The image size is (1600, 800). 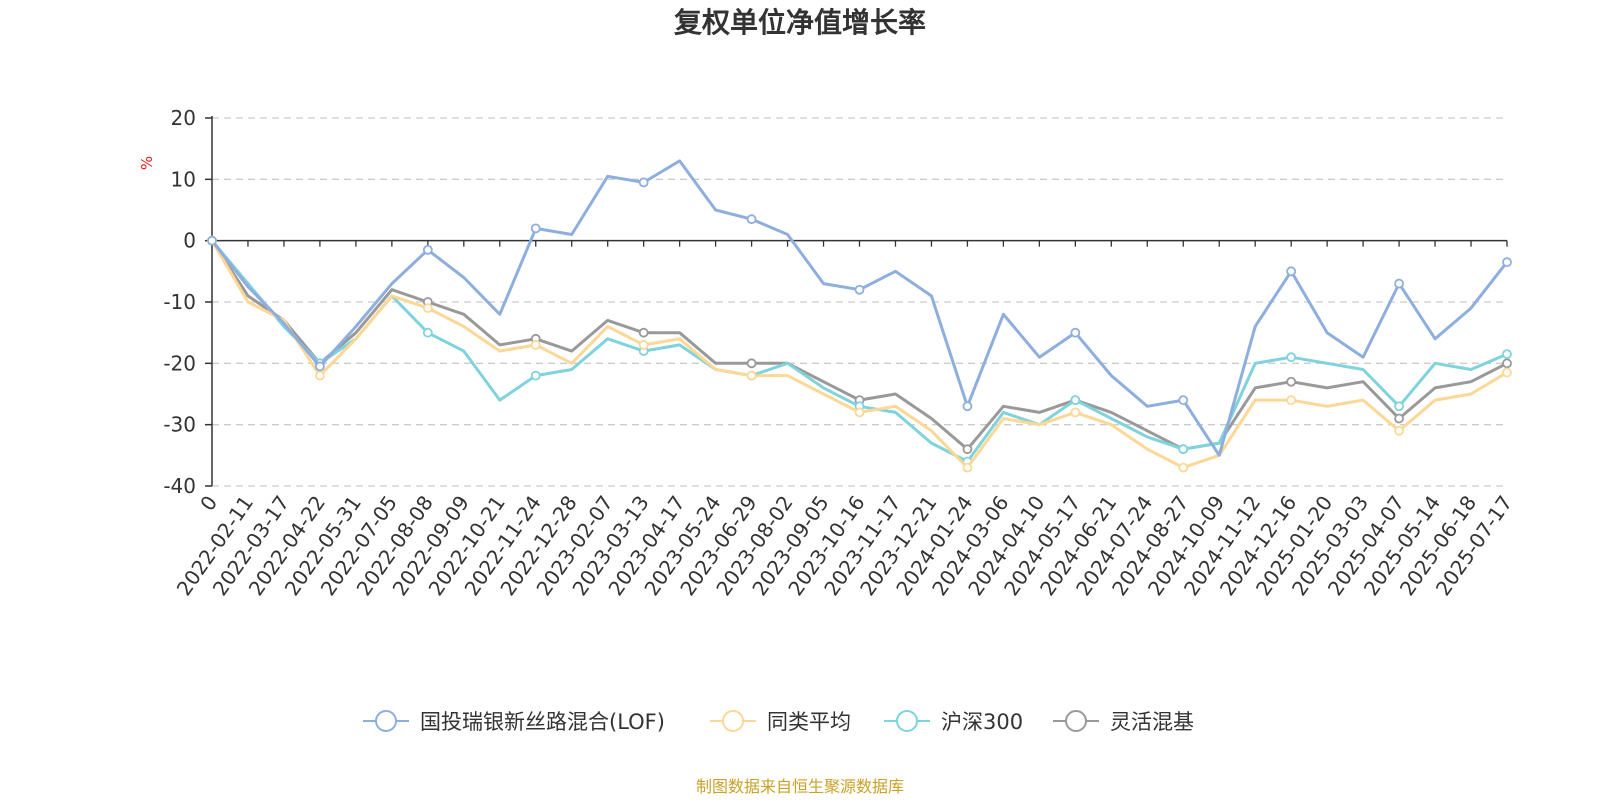 I want to click on legend-label: 灵活混基, so click(x=1152, y=722).